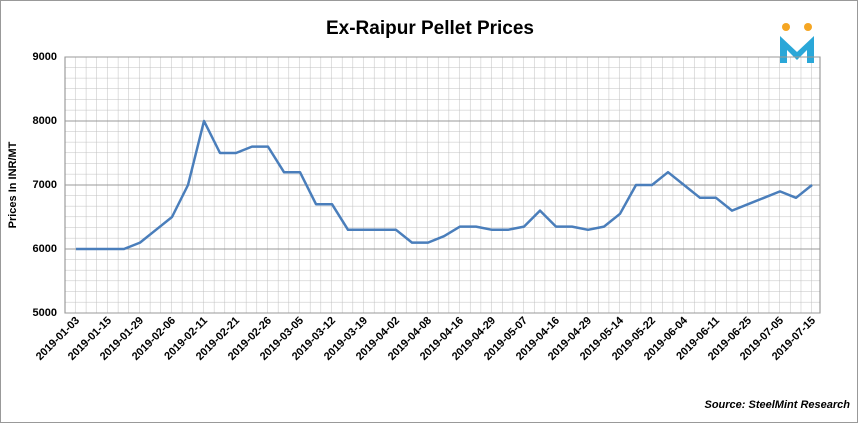  I want to click on source: Source: SteelMint Research, so click(778, 405).